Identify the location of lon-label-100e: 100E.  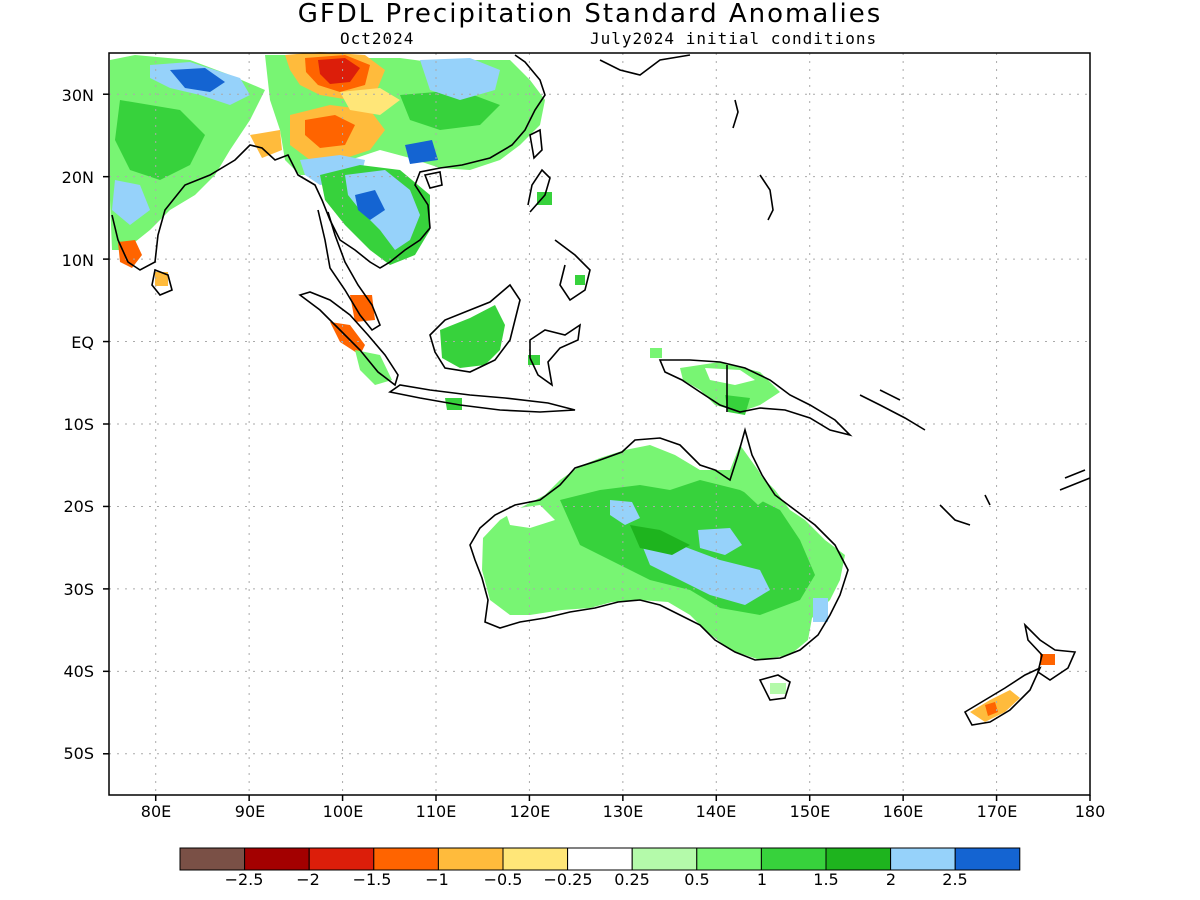
(343, 811).